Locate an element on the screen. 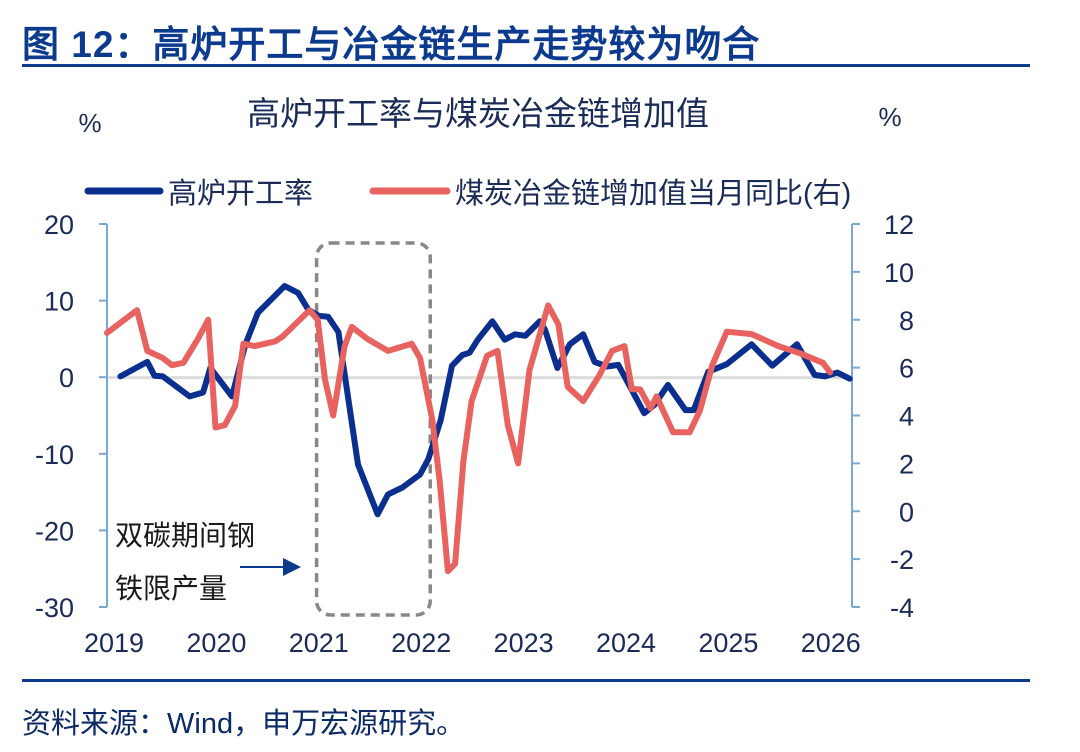  right-tick-label: -4 is located at coordinates (902, 608).